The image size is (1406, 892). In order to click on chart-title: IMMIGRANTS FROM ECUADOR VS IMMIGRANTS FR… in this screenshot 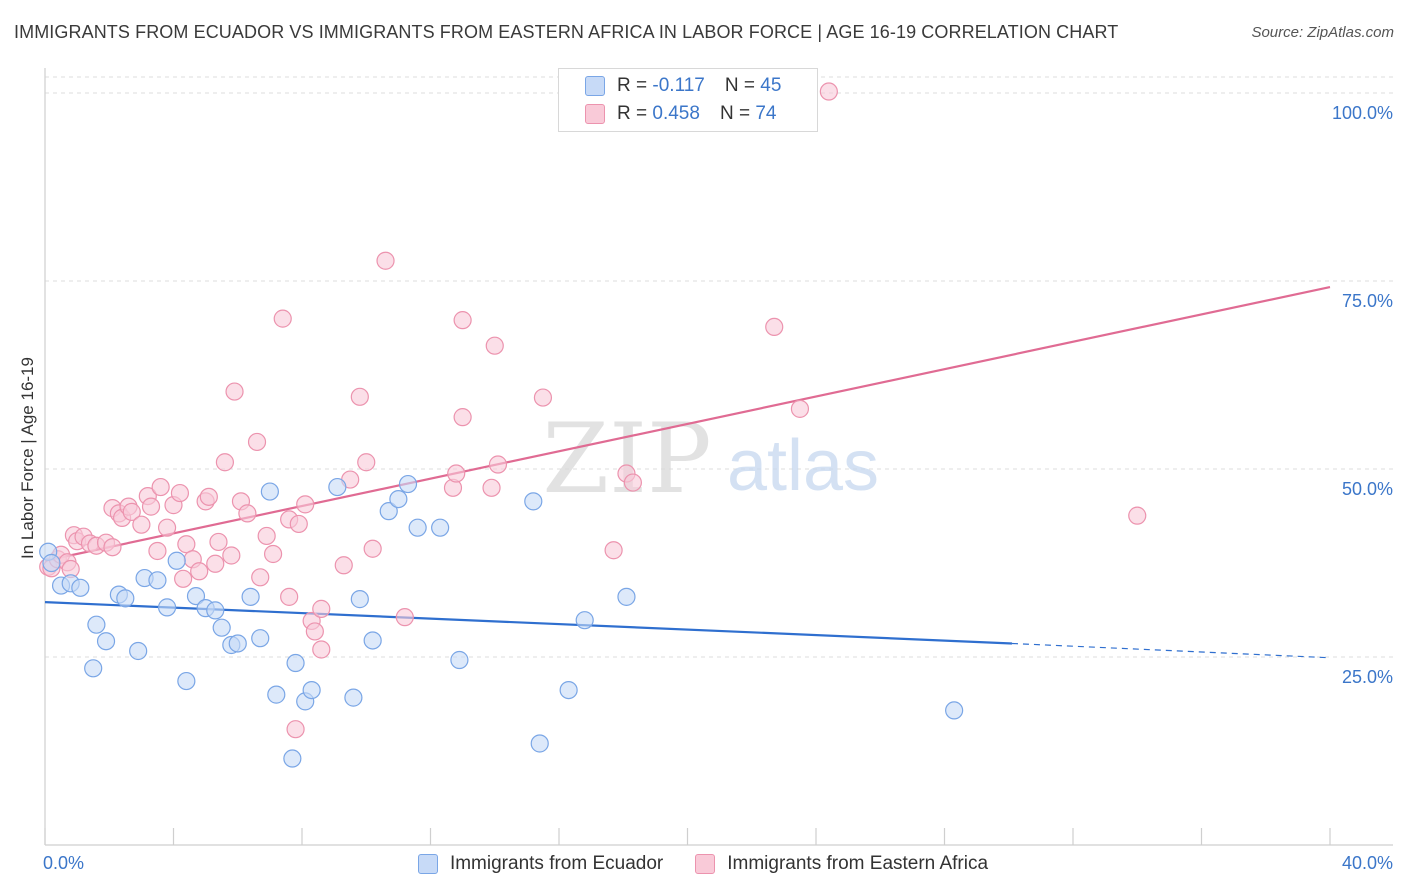, I will do `click(566, 32)`.